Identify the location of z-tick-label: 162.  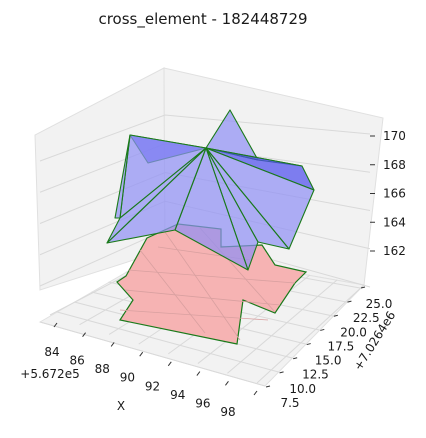
(394, 251).